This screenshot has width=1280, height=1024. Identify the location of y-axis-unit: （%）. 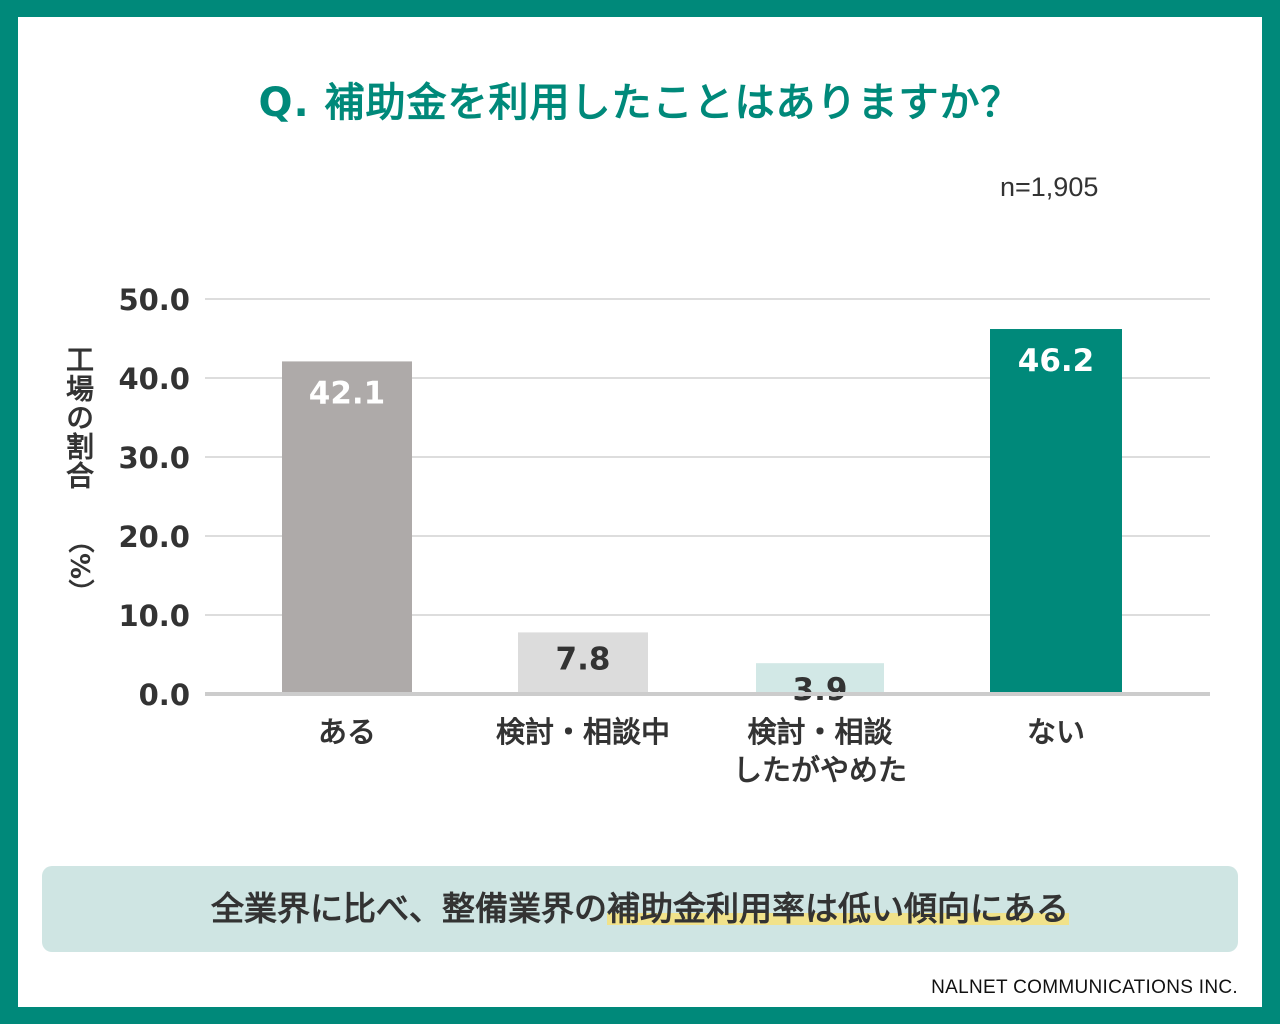
(79, 566).